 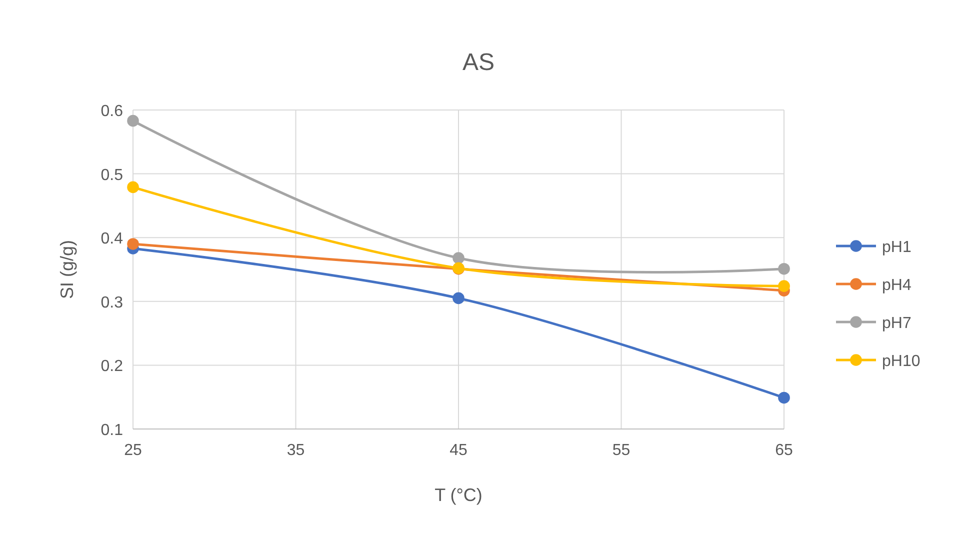 I want to click on chart-title: AS, so click(x=478, y=62).